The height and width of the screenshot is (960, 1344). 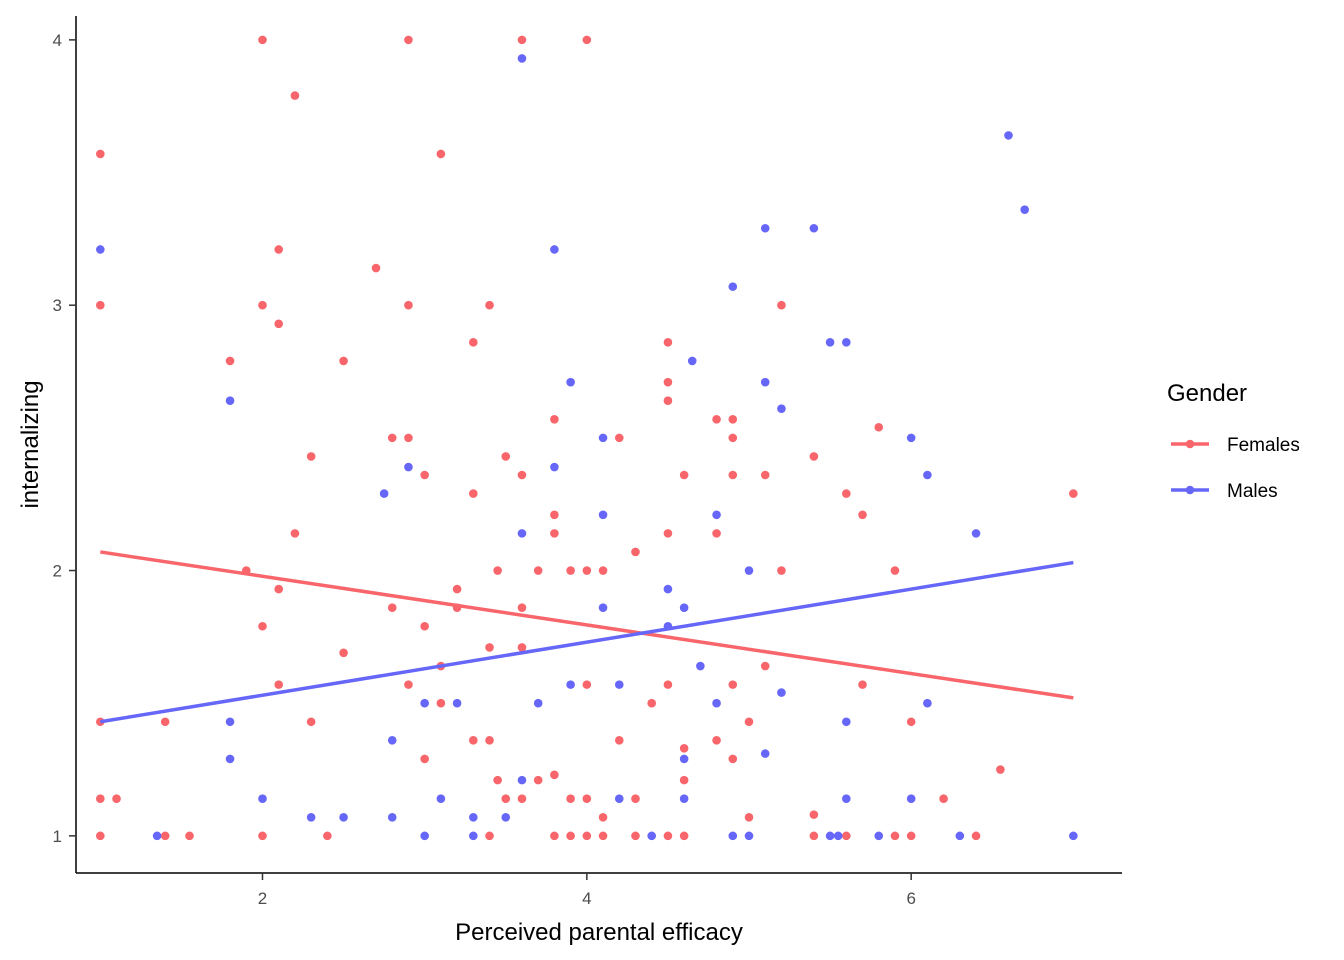 I want to click on fit-line-females, so click(x=587, y=625).